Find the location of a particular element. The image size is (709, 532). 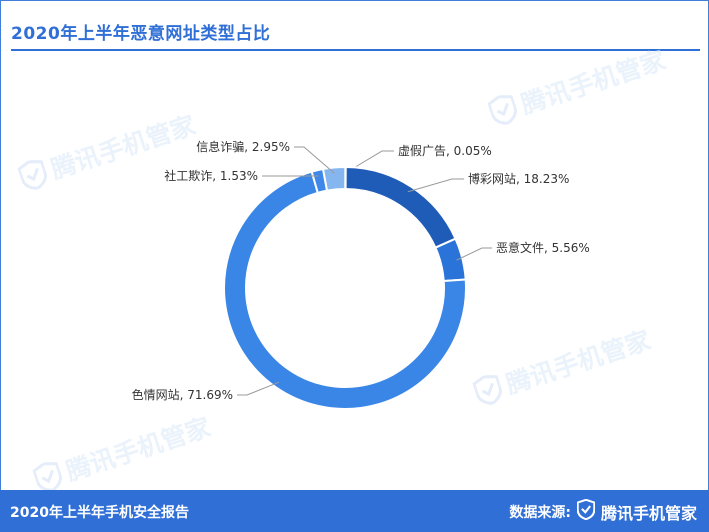

slice-label: 信息诈骗, 2.95% is located at coordinates (243, 146).